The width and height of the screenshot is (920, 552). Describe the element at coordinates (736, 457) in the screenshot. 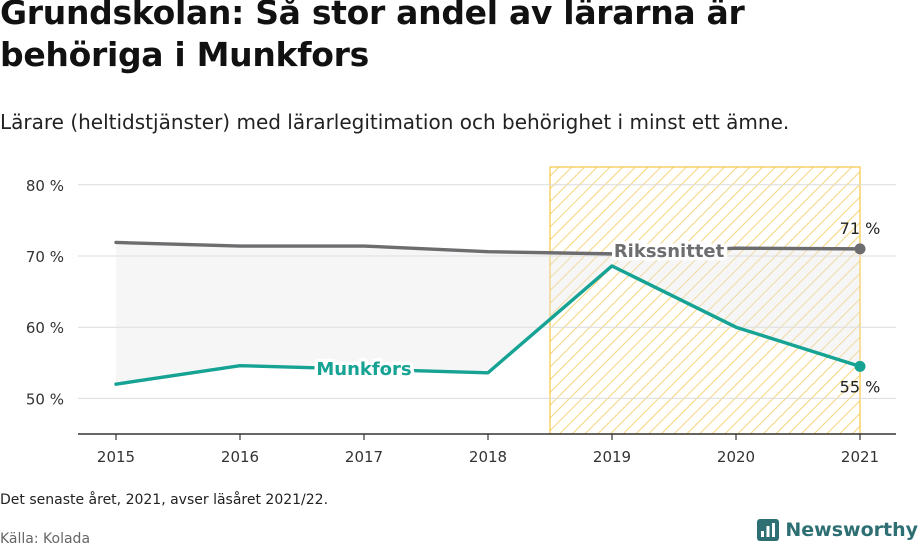

I see `x-tick-label: 2020` at that location.